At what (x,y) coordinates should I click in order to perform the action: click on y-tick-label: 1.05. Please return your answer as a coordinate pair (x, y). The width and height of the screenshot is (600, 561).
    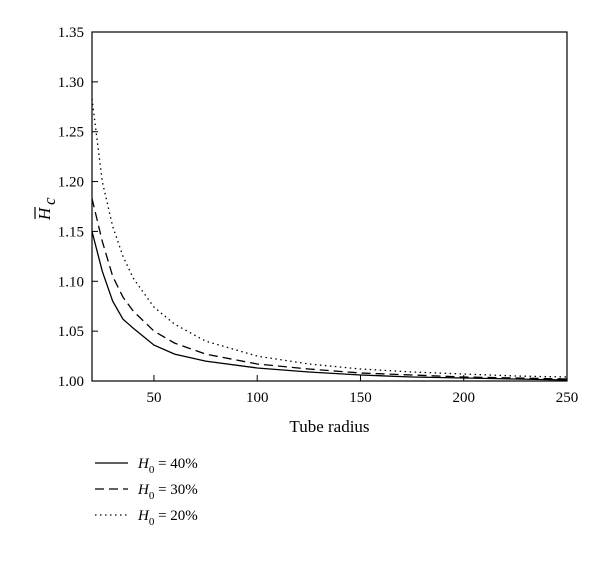
    Looking at the image, I should click on (71, 332).